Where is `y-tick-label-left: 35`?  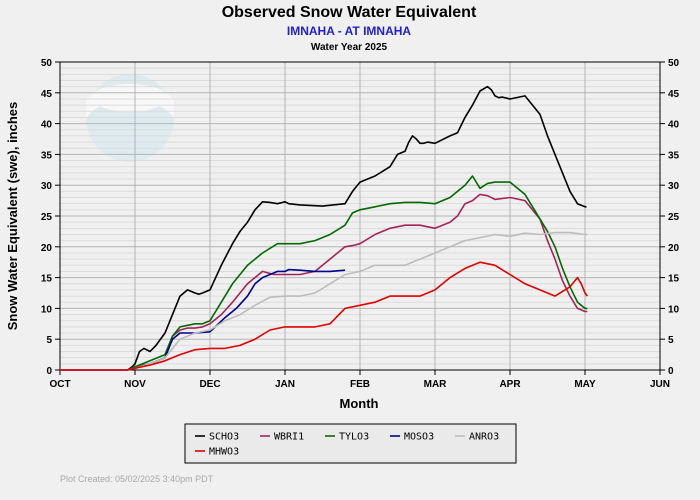
y-tick-label-left: 35 is located at coordinates (47, 155).